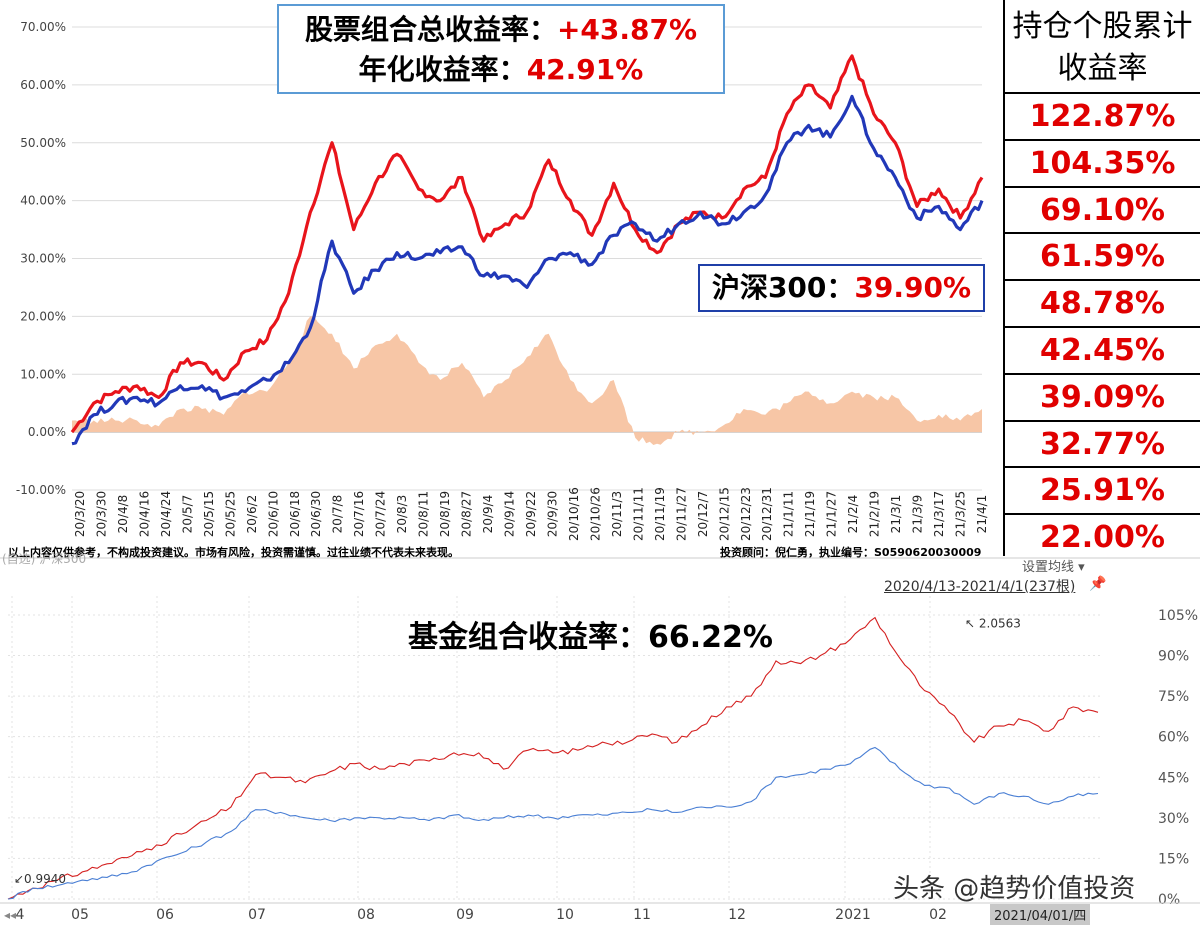  Describe the element at coordinates (810, 514) in the screenshot. I see `x-tick-label: 21/1/19` at that location.